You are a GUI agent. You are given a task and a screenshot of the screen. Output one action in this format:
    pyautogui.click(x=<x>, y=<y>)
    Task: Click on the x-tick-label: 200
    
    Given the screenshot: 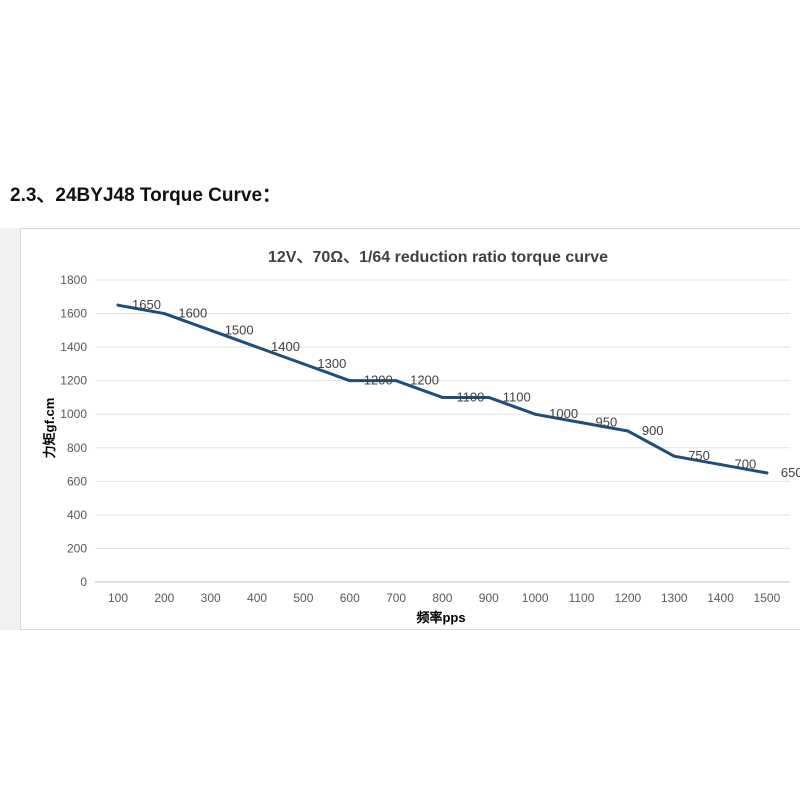 What is the action you would take?
    pyautogui.click(x=164, y=598)
    